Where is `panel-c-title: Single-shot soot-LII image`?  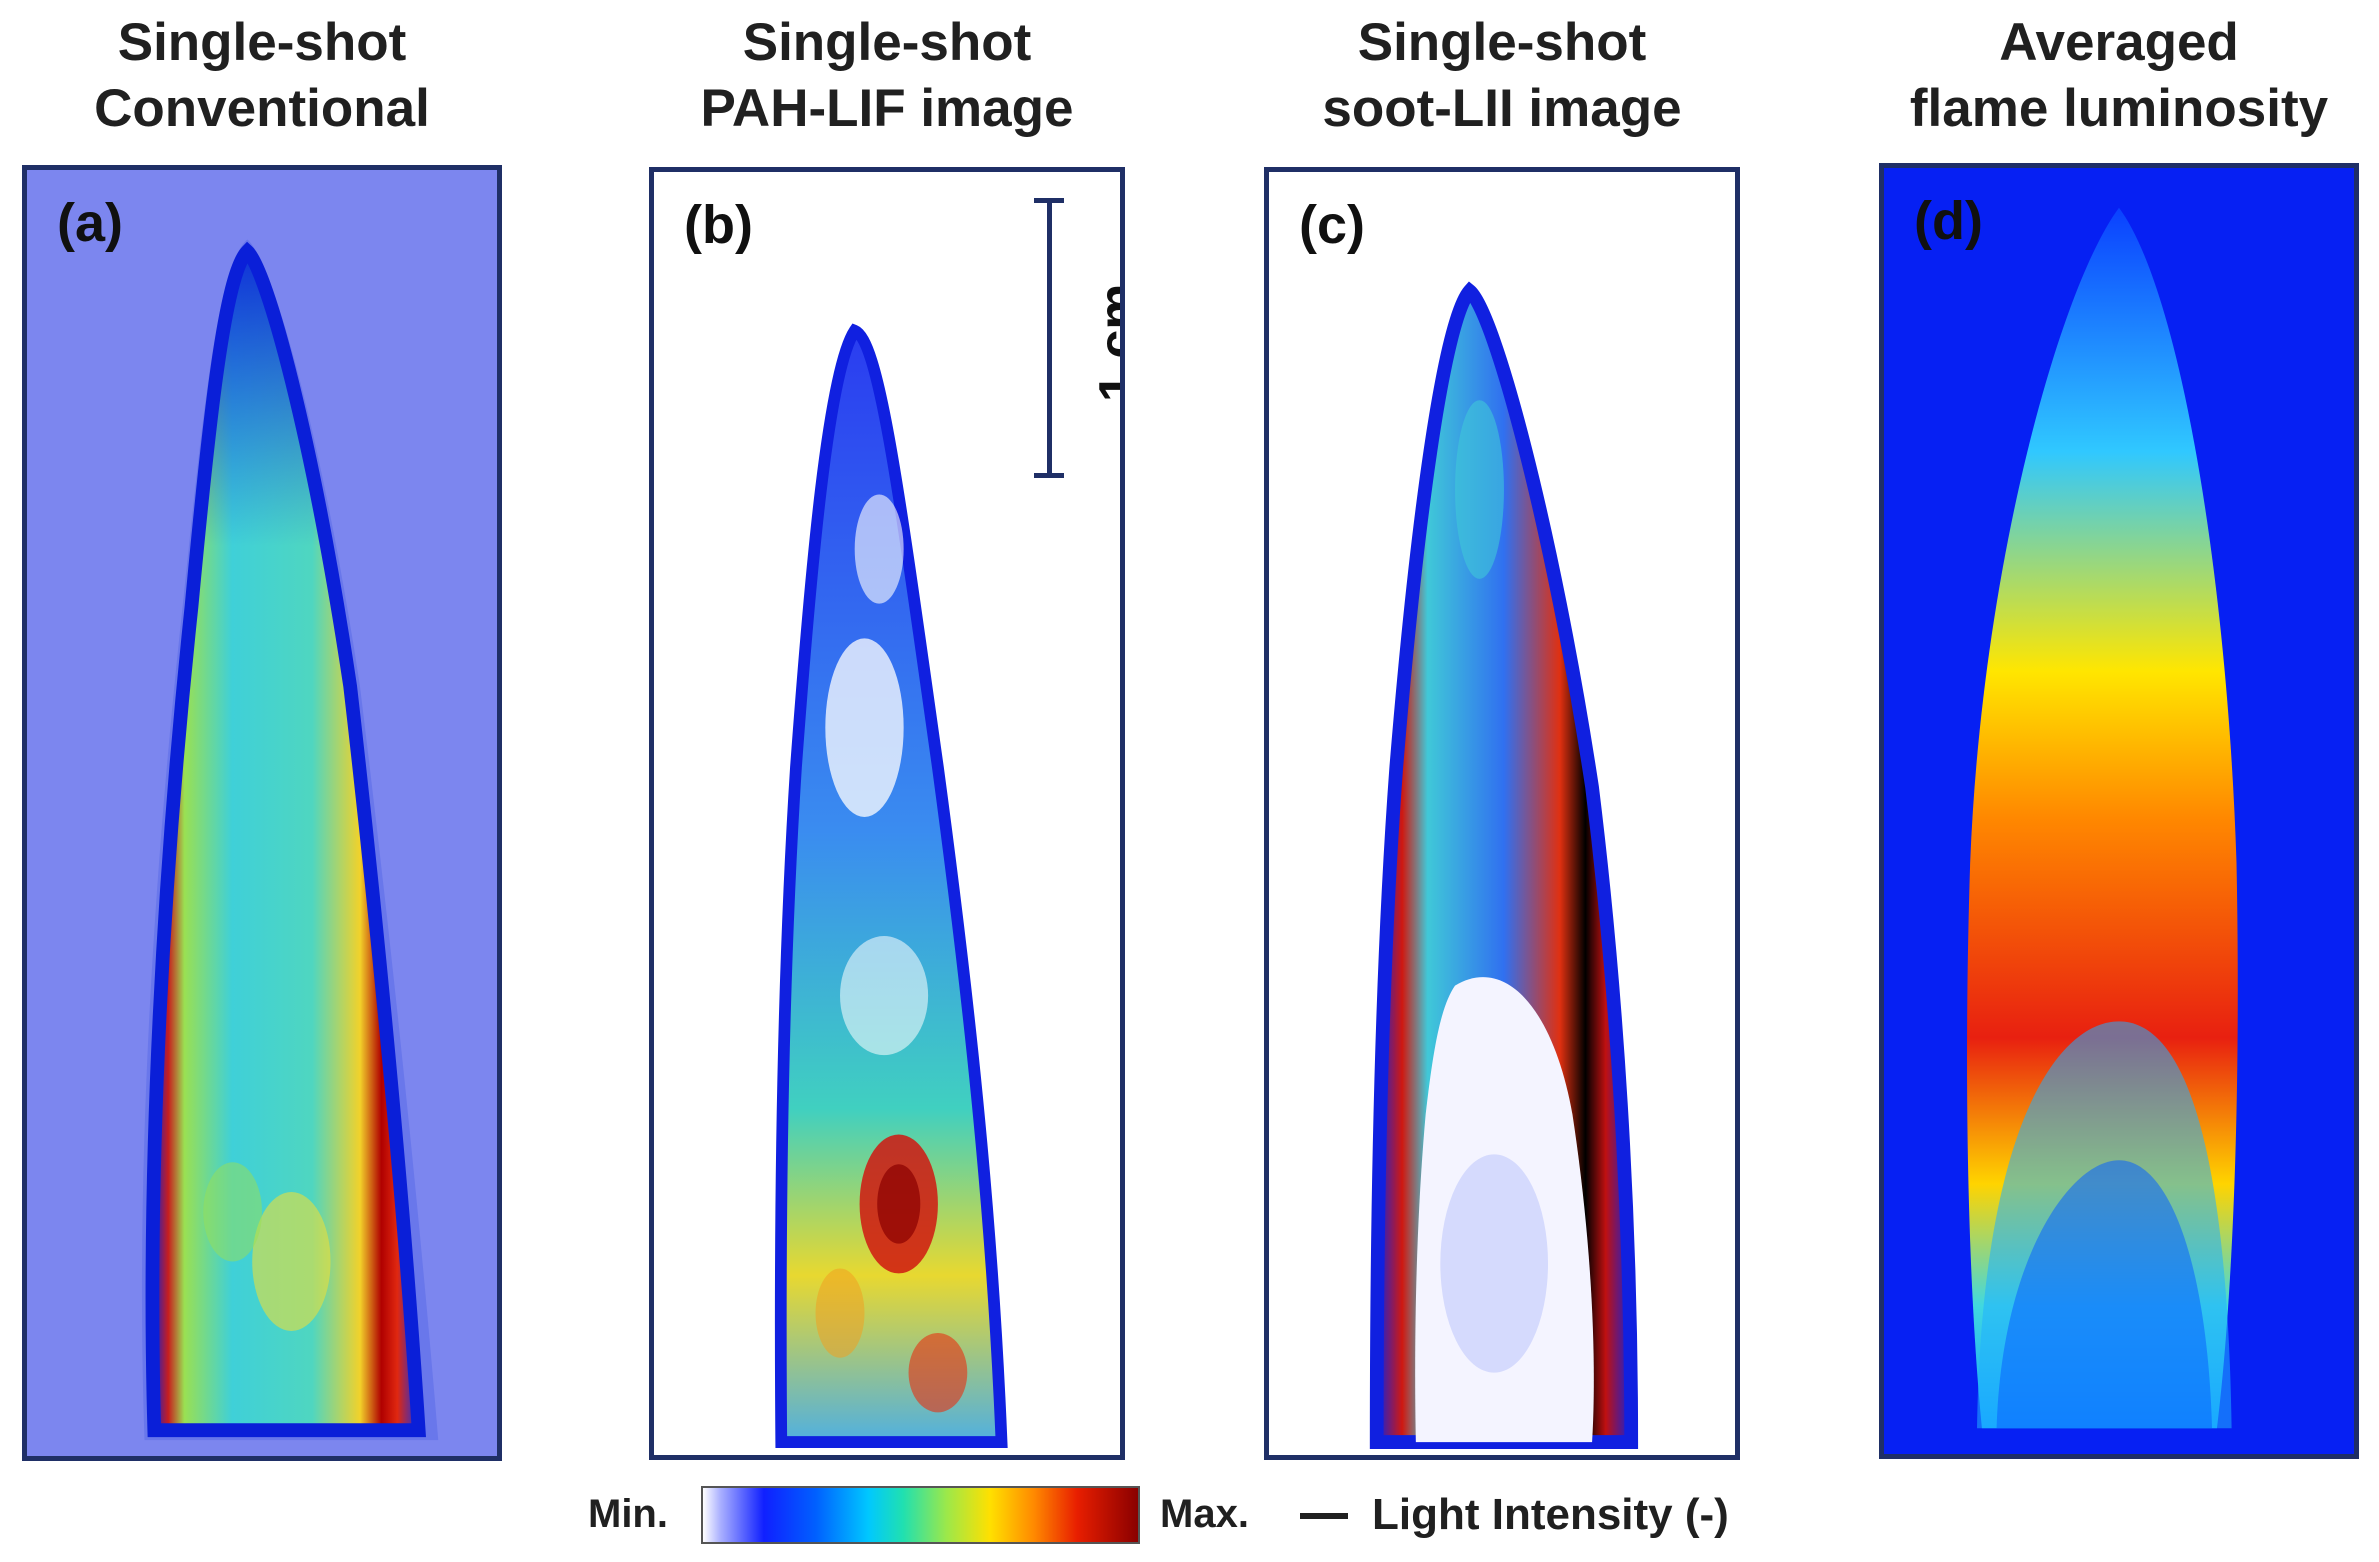 panel-c-title: Single-shot soot-LII image is located at coordinates (1502, 76).